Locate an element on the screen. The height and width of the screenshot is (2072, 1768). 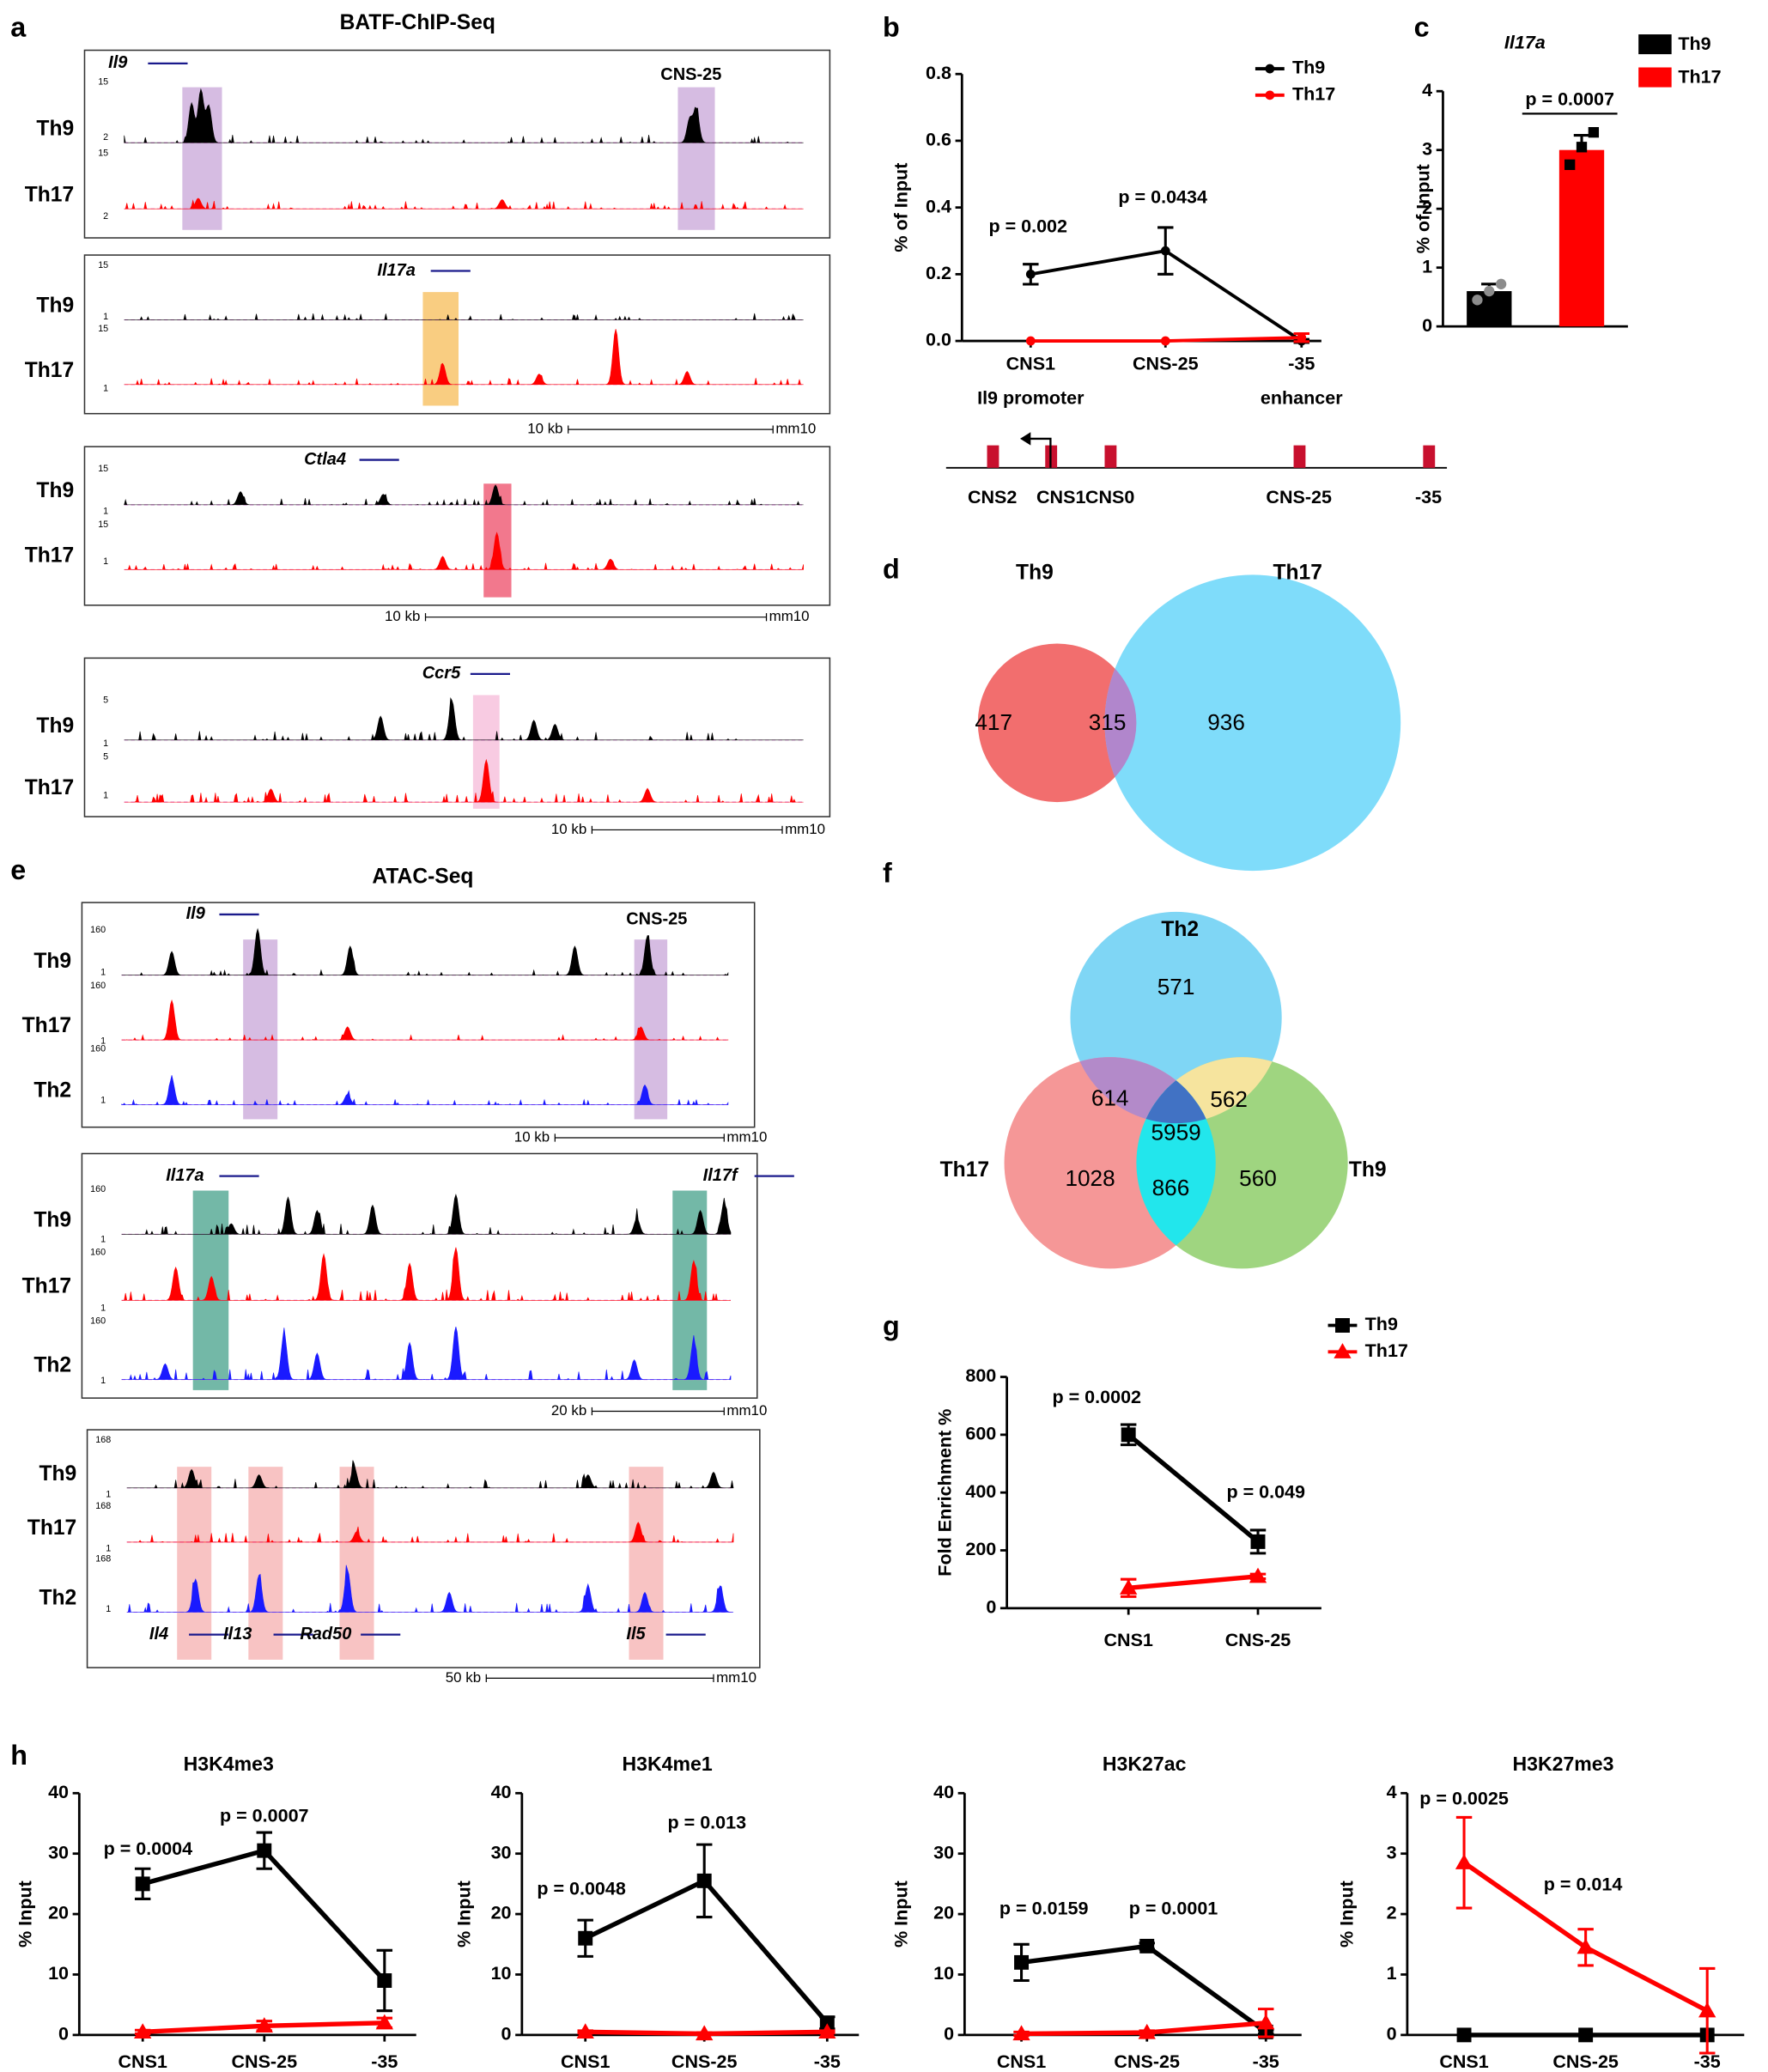
p-value: p = 0.013 is located at coordinates (708, 1822).